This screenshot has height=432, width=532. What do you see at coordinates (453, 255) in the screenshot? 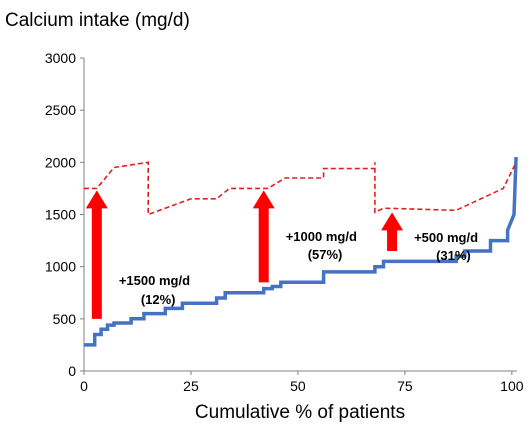
I see `annotation-pct-2: (31%)` at bounding box center [453, 255].